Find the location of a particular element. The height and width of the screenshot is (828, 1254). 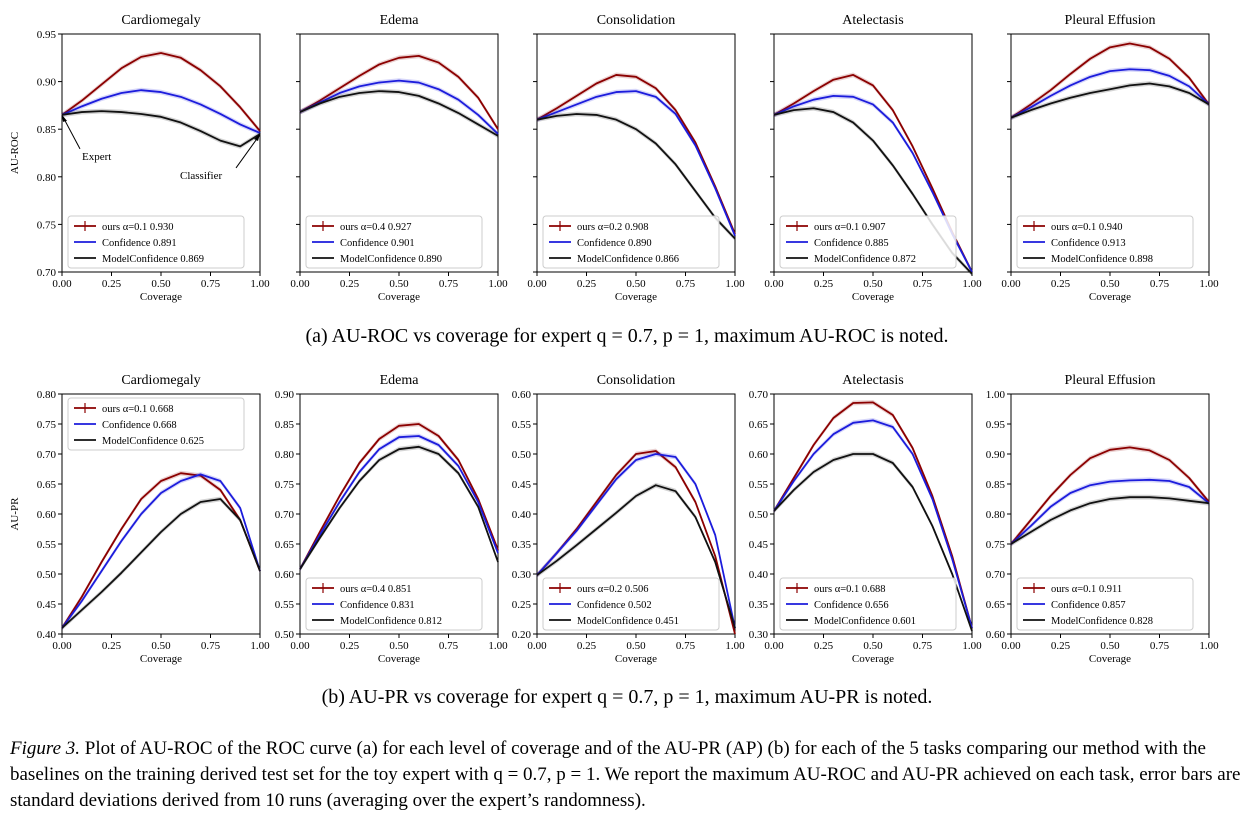

chart-title: Atelectasis is located at coordinates (872, 20).